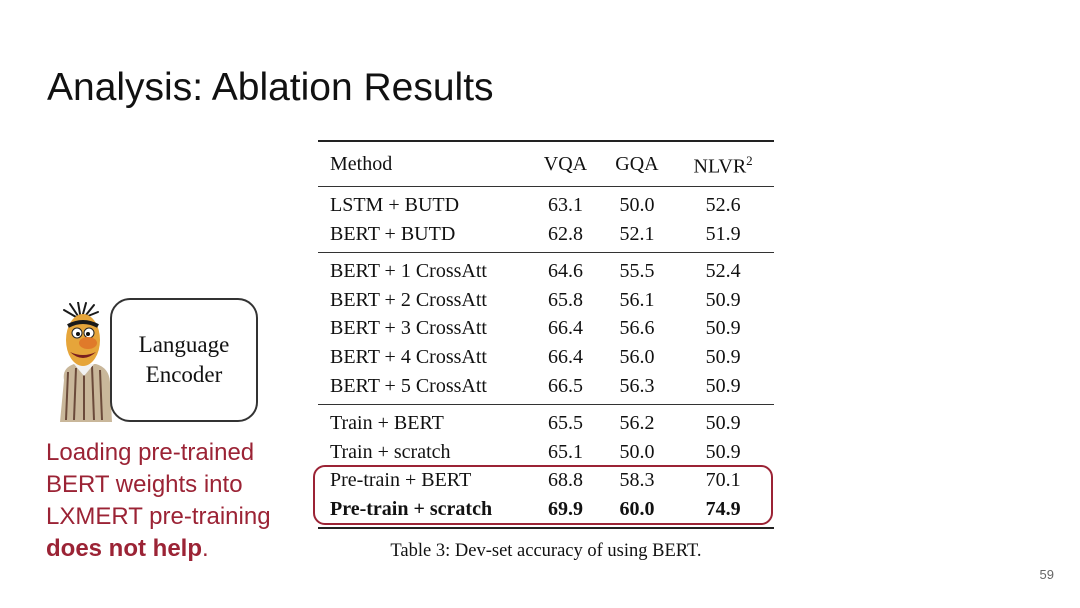 The height and width of the screenshot is (608, 1080). I want to click on cell-method: Train + BERT, so click(387, 423).